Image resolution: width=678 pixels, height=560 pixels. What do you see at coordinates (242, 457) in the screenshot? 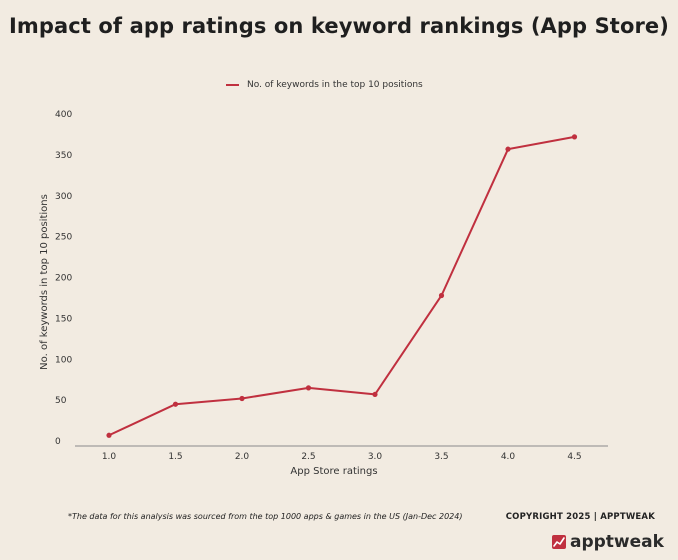
I see `x-tick-label: 2.0` at bounding box center [242, 457].